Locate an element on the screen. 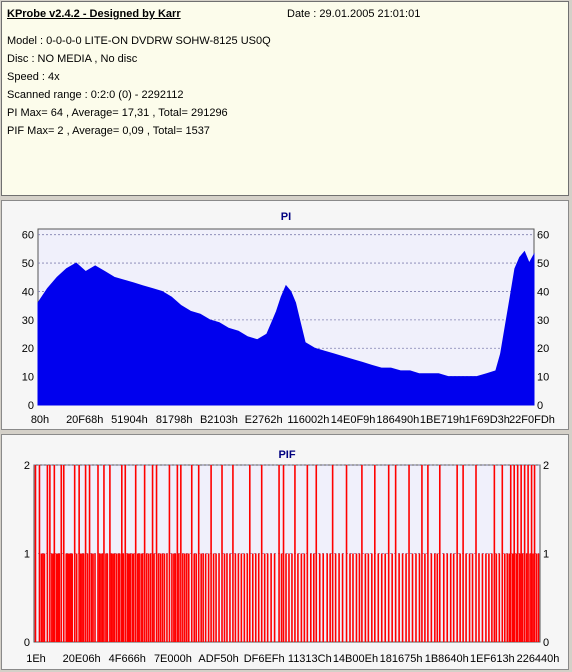 This screenshot has height=672, width=572. y-tick-label-left: 50 is located at coordinates (28, 264).